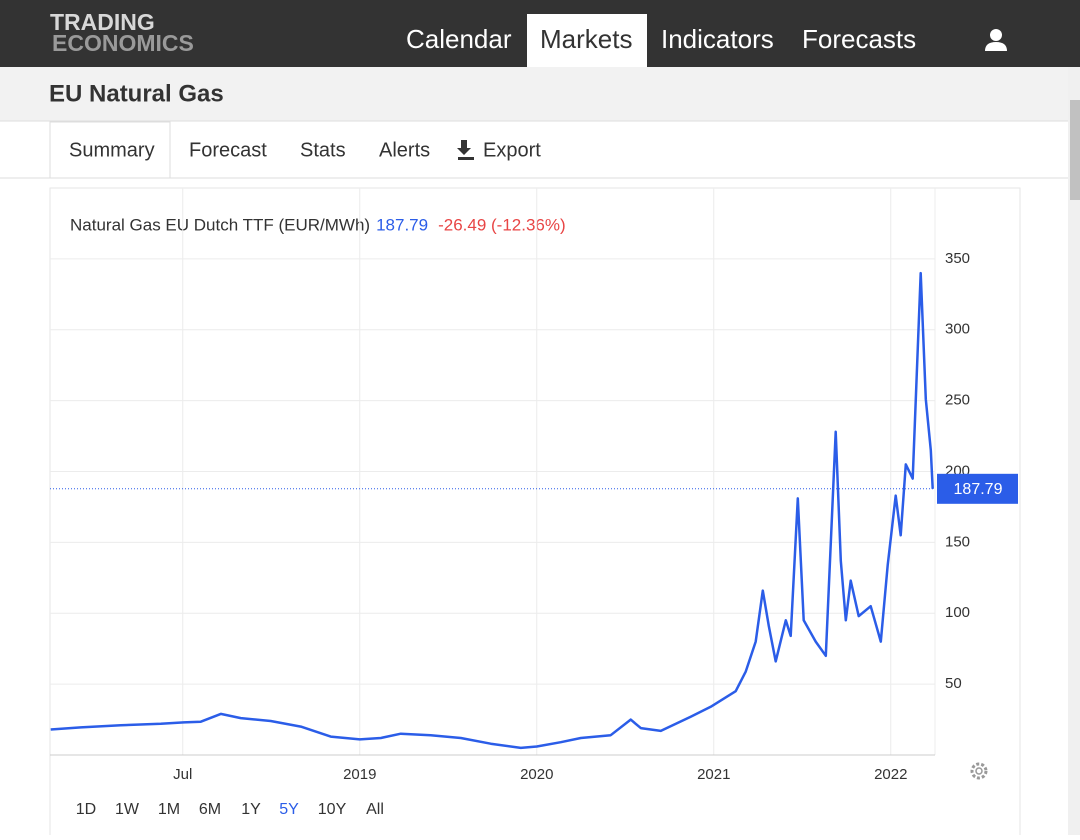 Image resolution: width=1080 pixels, height=840 pixels. I want to click on title-bar, so click(534, 94).